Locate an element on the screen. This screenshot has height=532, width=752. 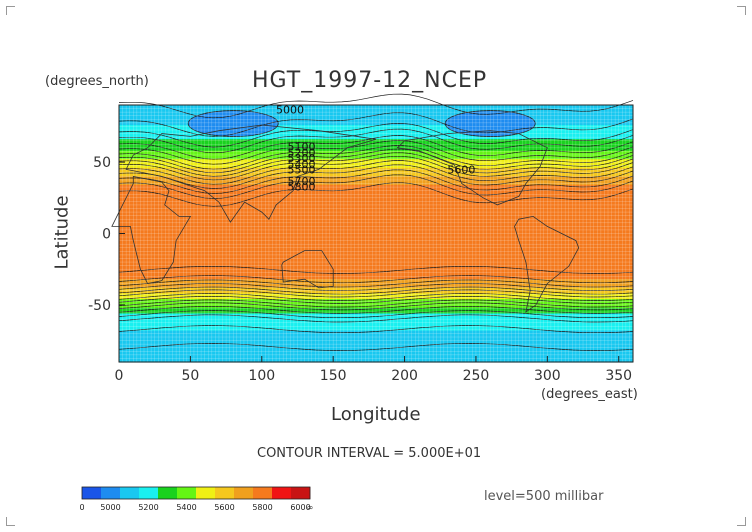
colorbar-label: 5800 is located at coordinates (262, 507).